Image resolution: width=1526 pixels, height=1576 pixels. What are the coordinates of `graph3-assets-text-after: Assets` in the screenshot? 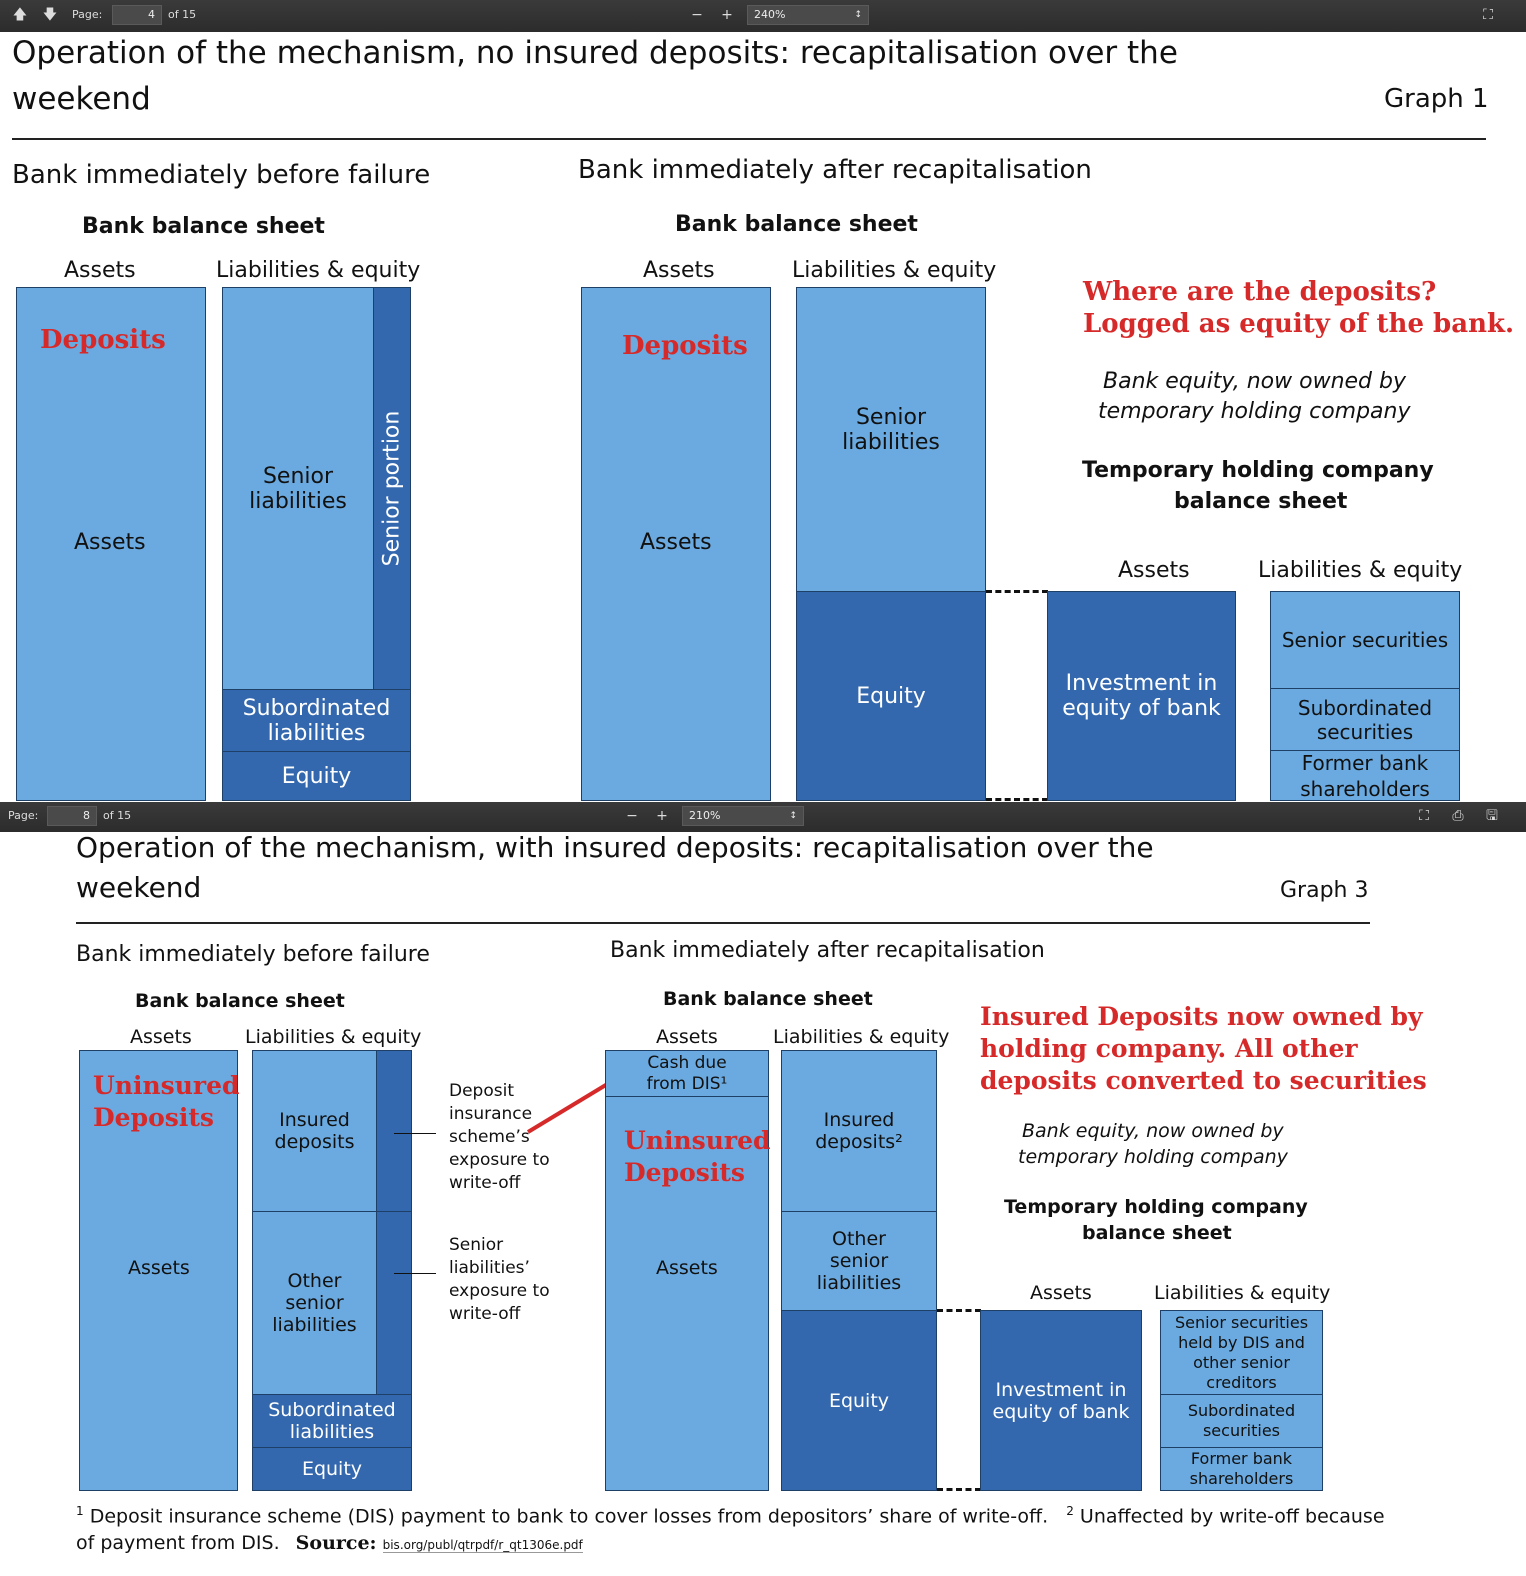 It's located at (687, 1268).